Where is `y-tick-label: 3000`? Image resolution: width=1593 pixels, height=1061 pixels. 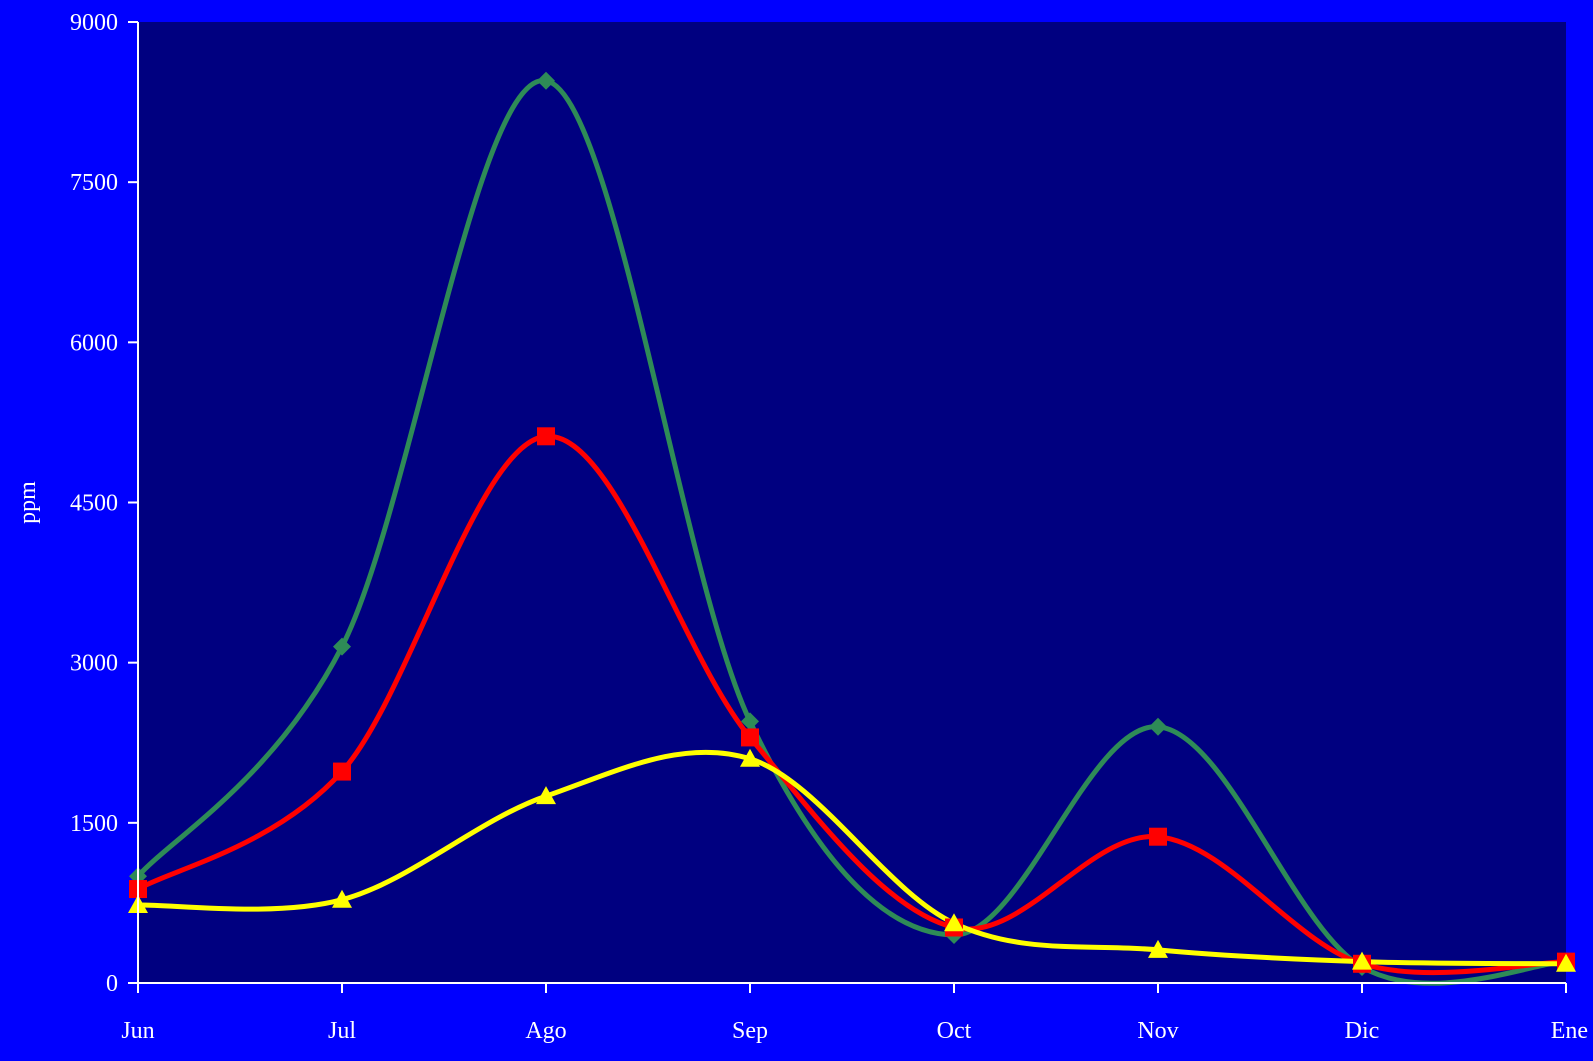
y-tick-label: 3000 is located at coordinates (94, 664).